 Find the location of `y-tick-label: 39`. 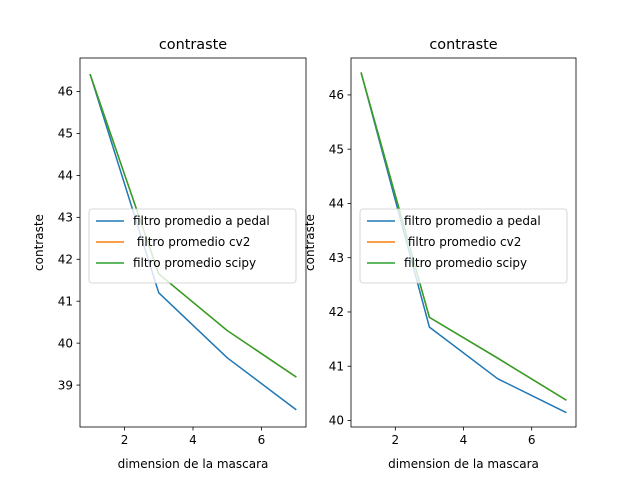

y-tick-label: 39 is located at coordinates (65, 385).